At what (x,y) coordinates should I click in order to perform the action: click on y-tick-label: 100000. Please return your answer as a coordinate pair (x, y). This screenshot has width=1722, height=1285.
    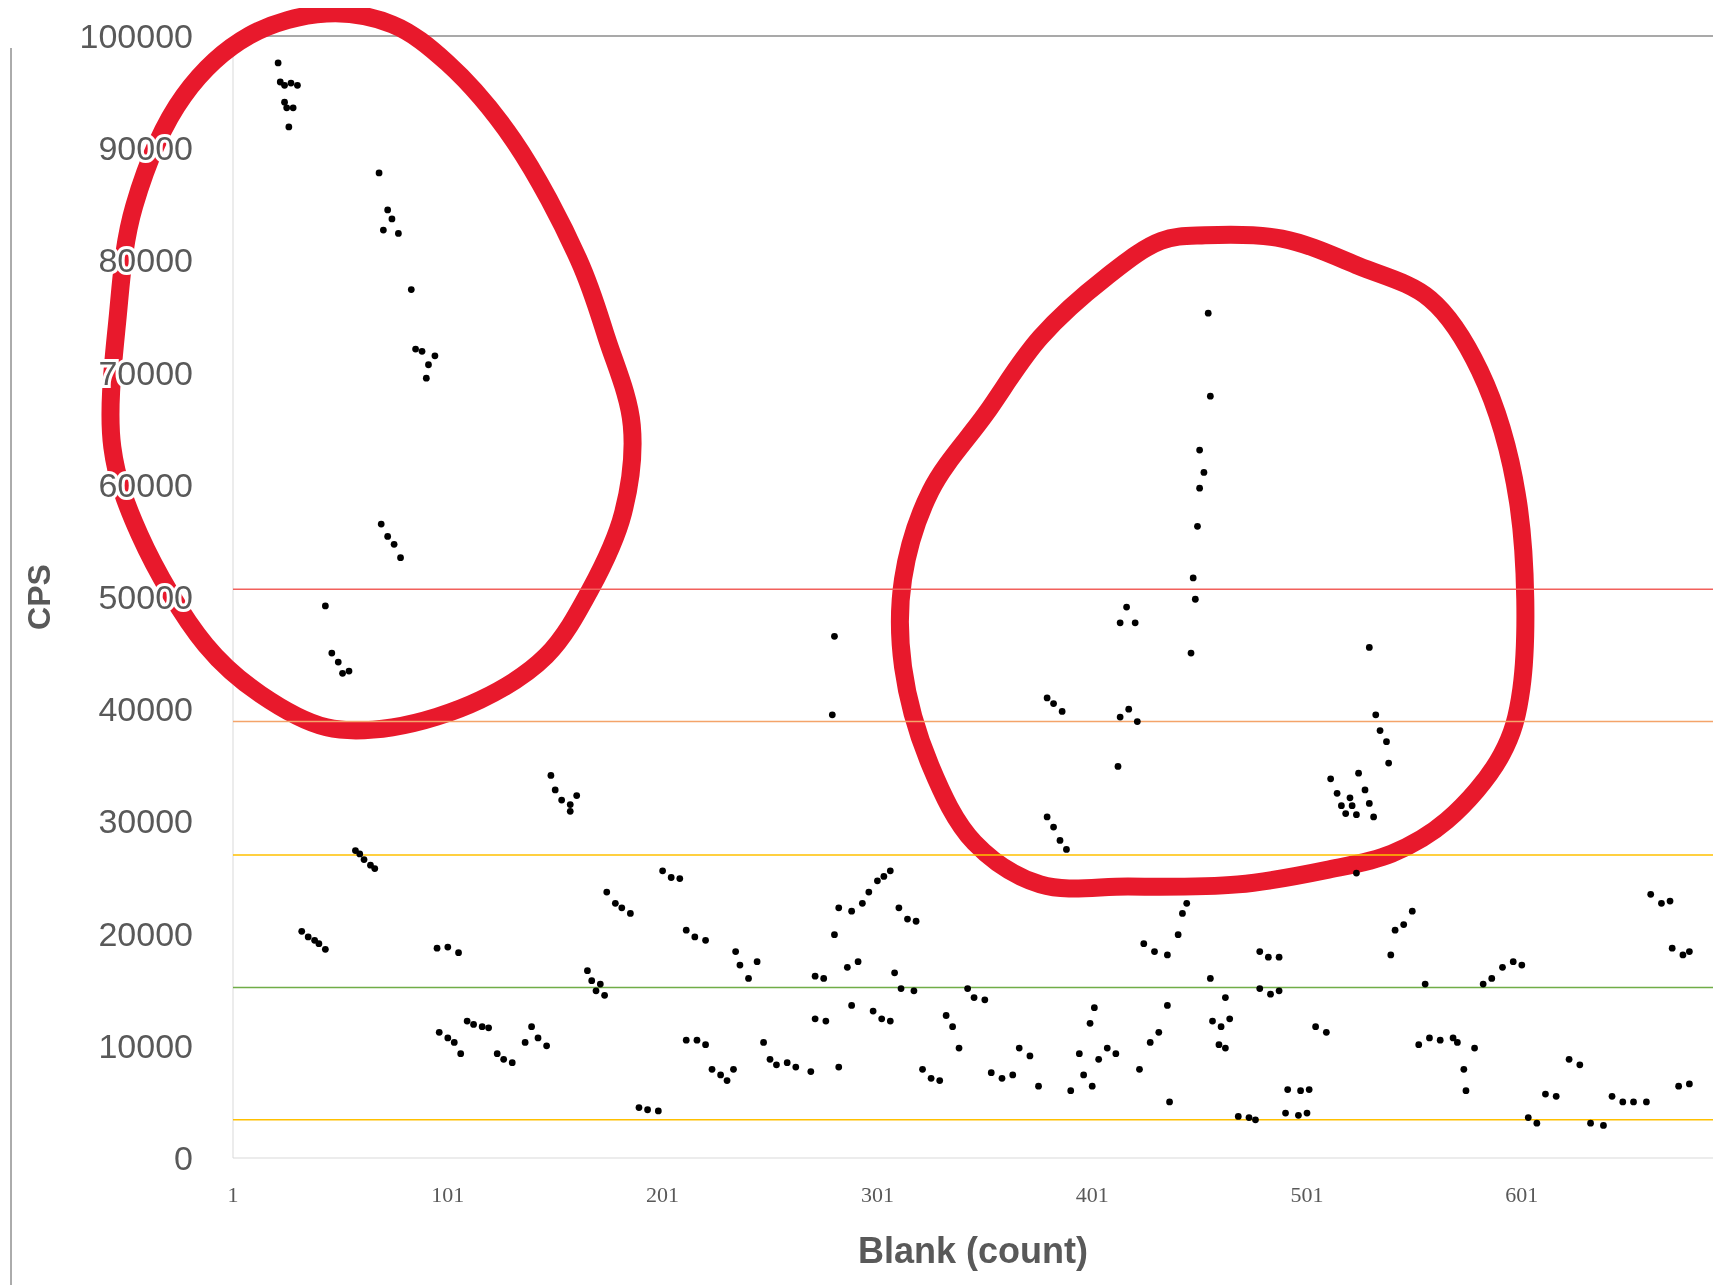
    Looking at the image, I should click on (136, 35).